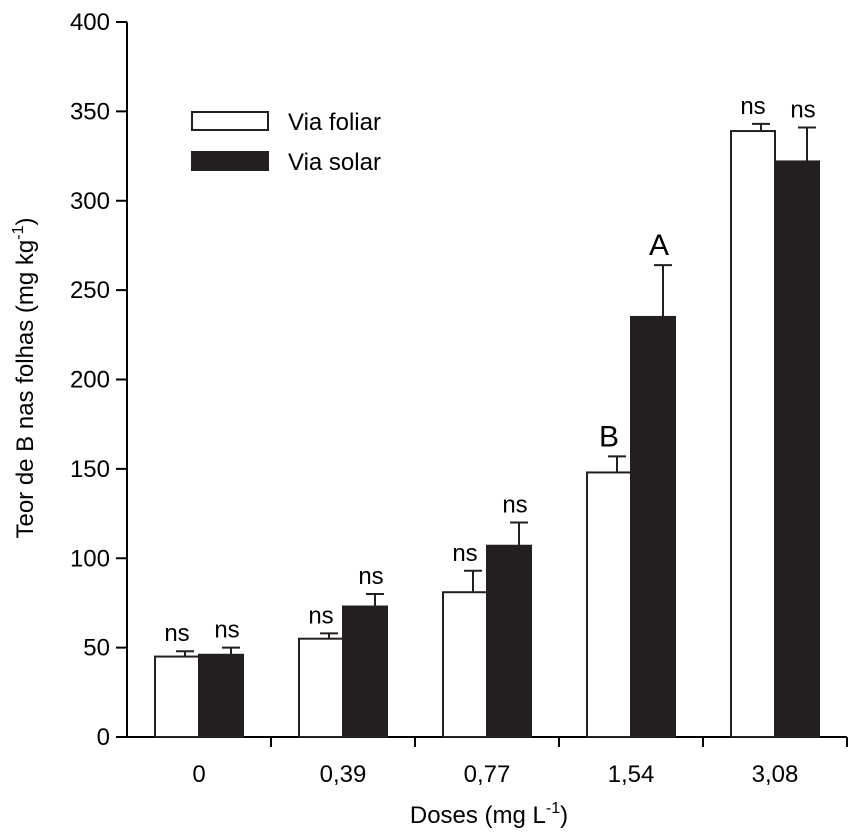 This screenshot has width=852, height=839. Describe the element at coordinates (90, 22) in the screenshot. I see `y-tick-label: 400` at that location.